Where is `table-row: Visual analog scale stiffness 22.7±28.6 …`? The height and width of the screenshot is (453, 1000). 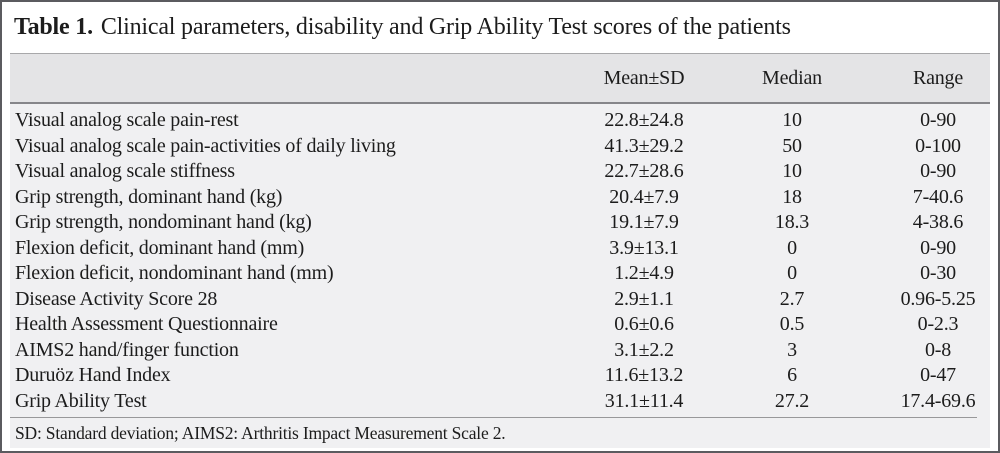
table-row: Visual analog scale stiffness 22.7±28.6 … is located at coordinates (500, 172).